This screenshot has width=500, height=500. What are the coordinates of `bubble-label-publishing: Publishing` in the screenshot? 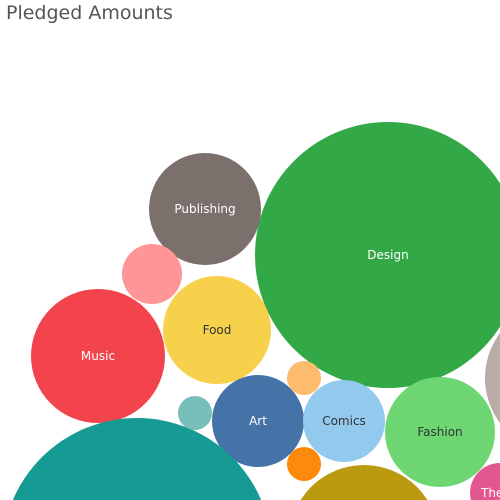 It's located at (204, 209).